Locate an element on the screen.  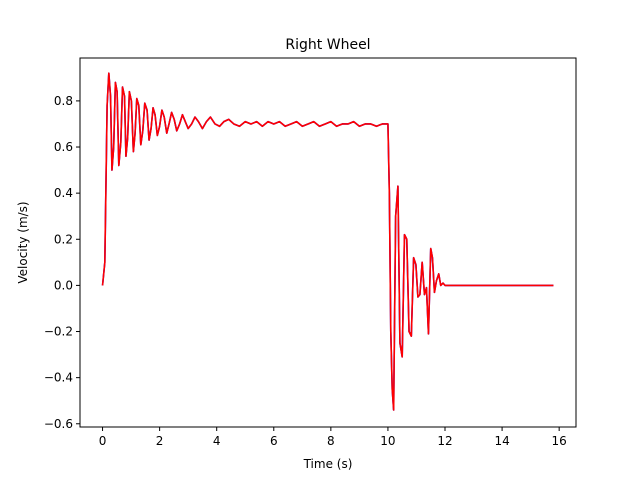
y-tick-label: 0.6 is located at coordinates (63, 147).